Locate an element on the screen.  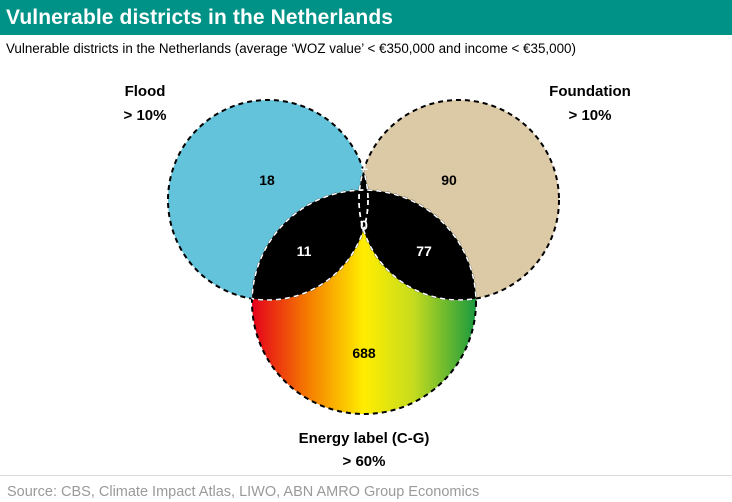
energy-label-label: Energy label (C-G) is located at coordinates (364, 438).